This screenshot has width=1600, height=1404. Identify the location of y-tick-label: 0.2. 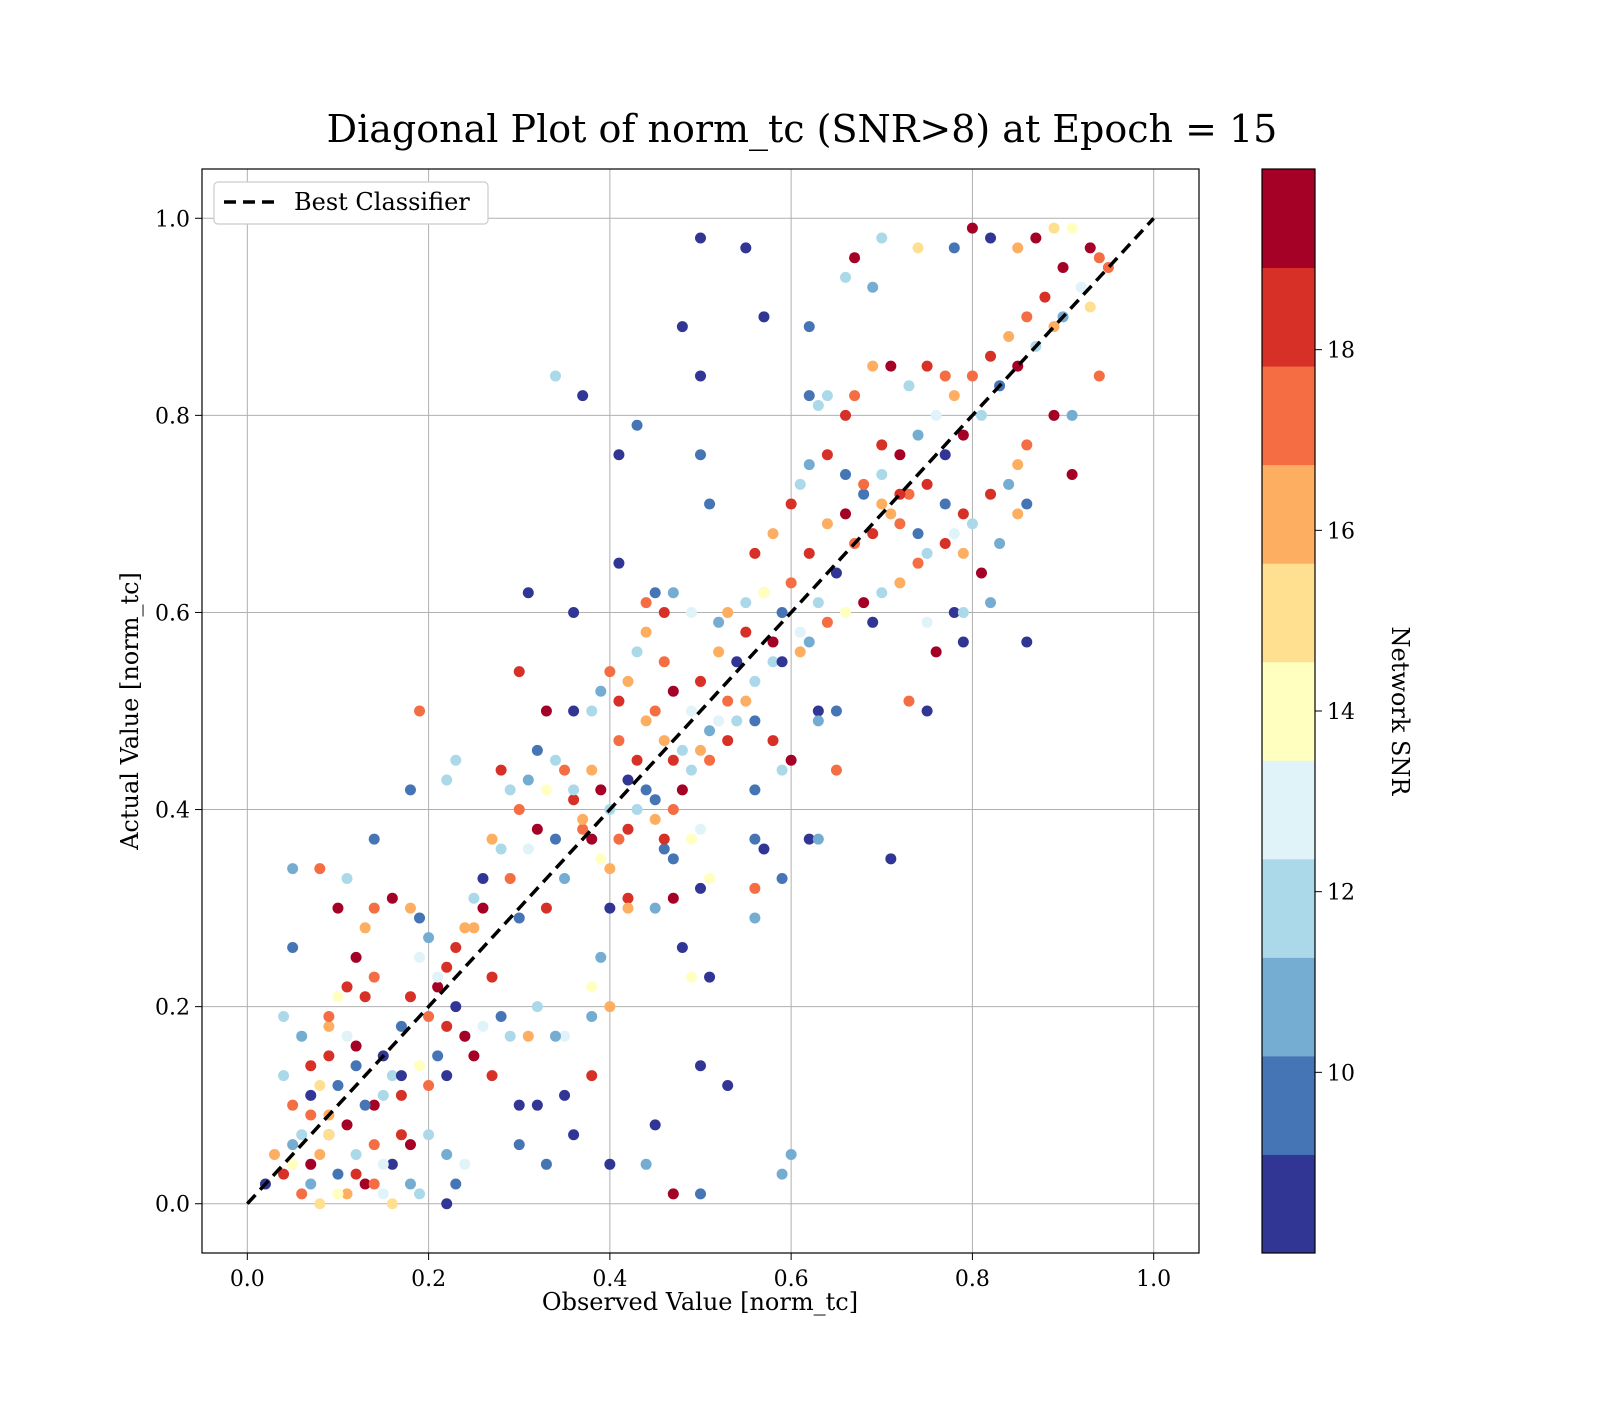
(172, 1008).